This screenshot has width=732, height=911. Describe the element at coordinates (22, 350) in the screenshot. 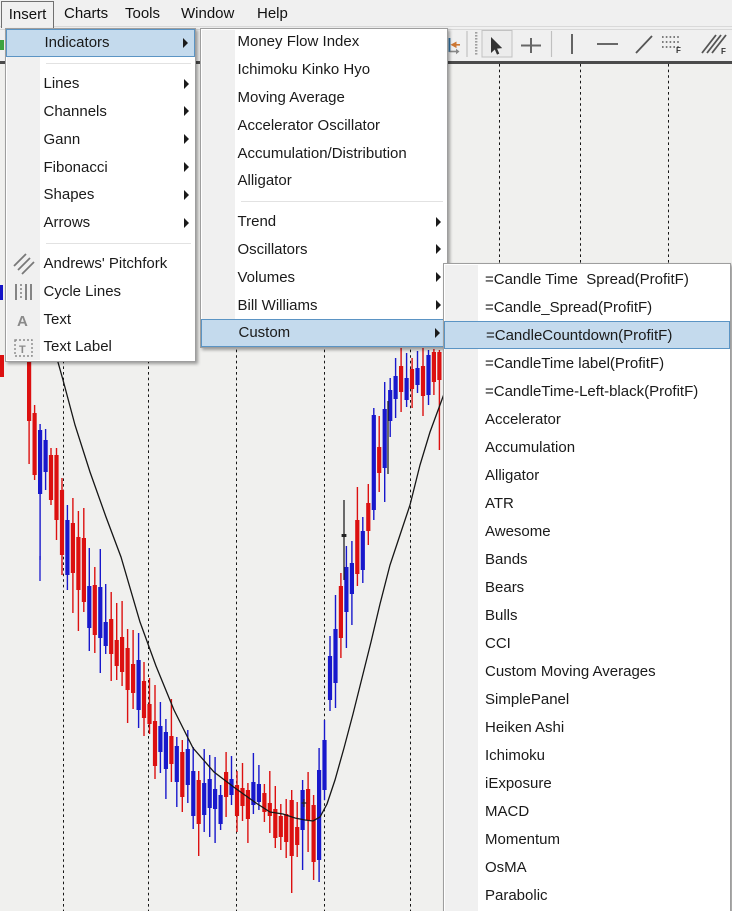

I see `svg-text: T` at that location.